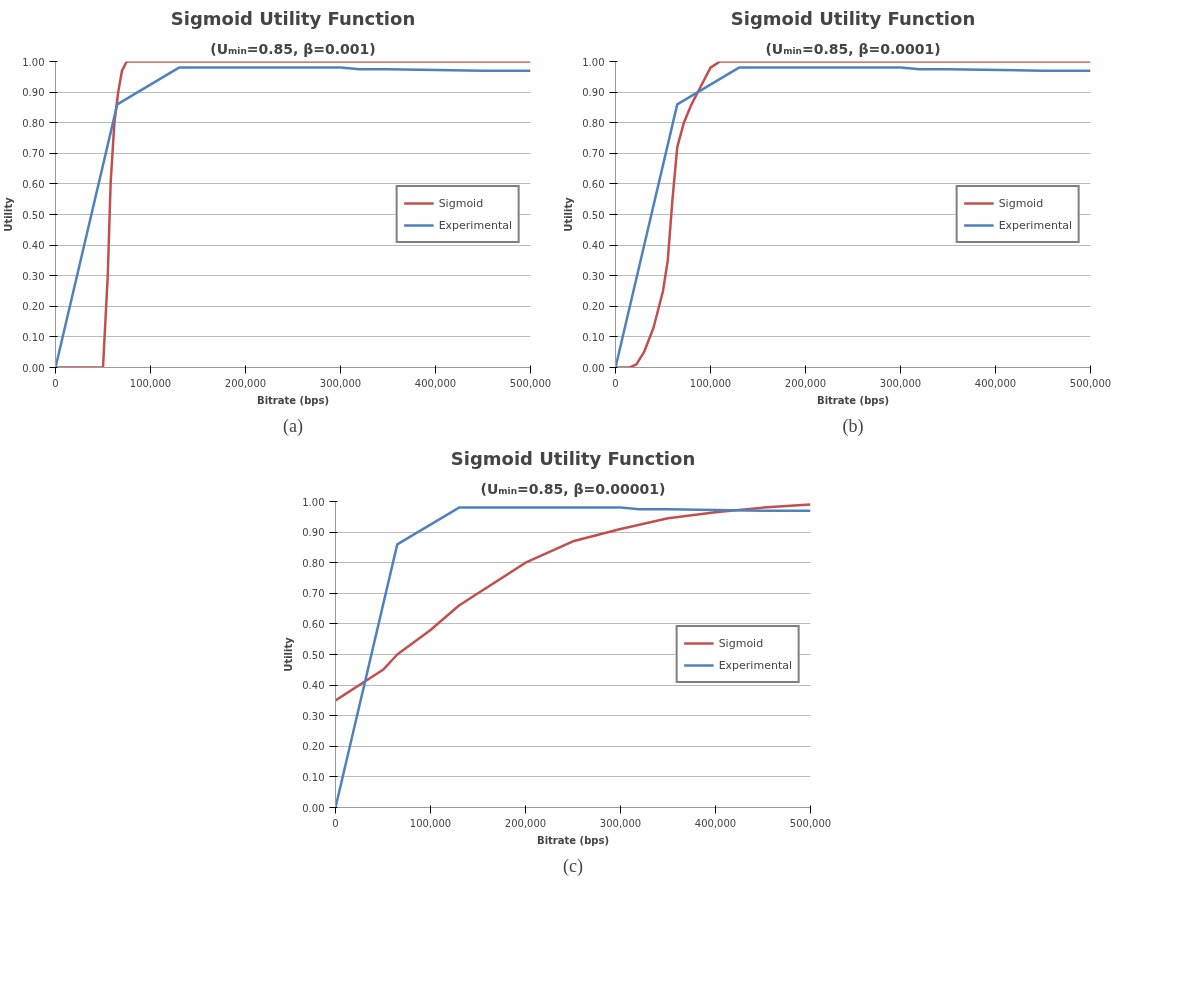 The height and width of the screenshot is (994, 1191). Describe the element at coordinates (293, 48) in the screenshot. I see `chart-subtitle: (Uₘᵢₙ=0.85, β=0.001)` at that location.